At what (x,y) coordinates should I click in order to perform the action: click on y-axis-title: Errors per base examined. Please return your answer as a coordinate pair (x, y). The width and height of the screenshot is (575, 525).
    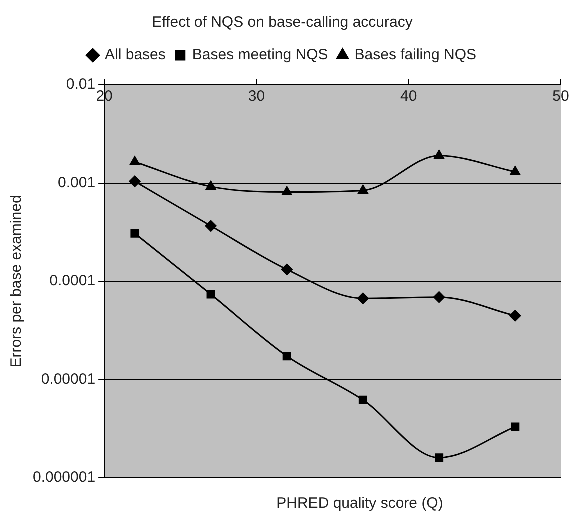
    Looking at the image, I should click on (17, 281).